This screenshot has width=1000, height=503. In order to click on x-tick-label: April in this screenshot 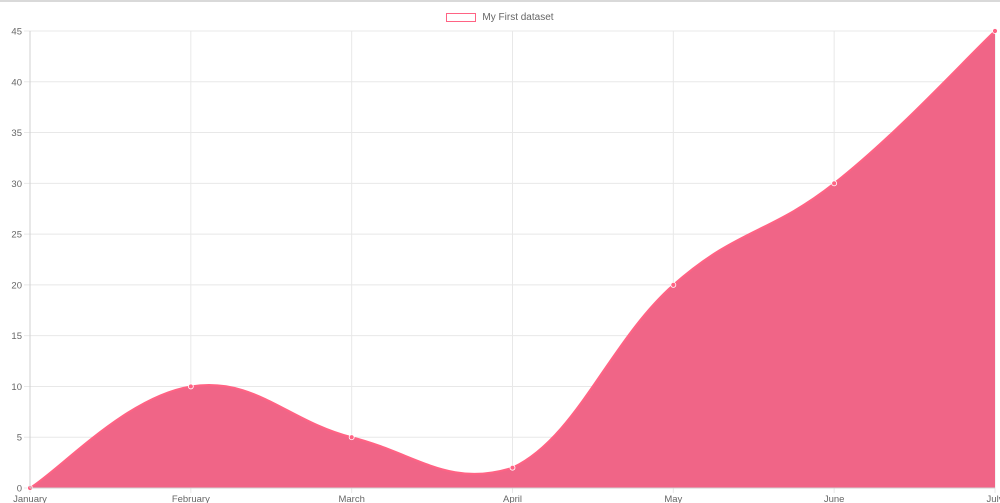, I will do `click(512, 498)`.